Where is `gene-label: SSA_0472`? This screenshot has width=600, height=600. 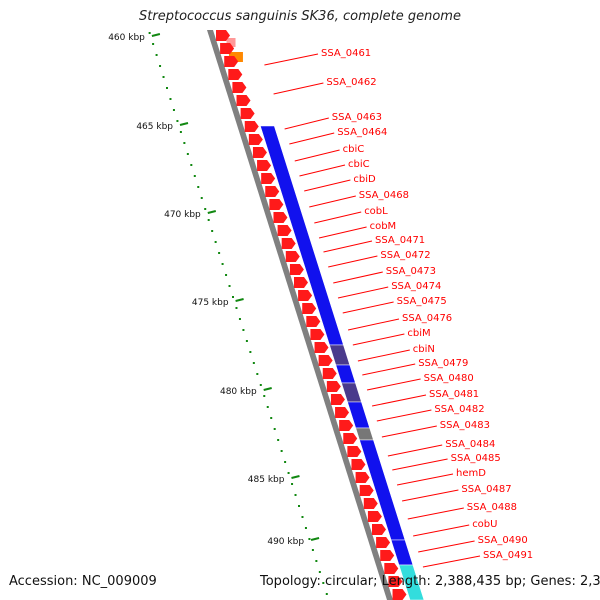
gene-label: SSA_0472 is located at coordinates (405, 255).